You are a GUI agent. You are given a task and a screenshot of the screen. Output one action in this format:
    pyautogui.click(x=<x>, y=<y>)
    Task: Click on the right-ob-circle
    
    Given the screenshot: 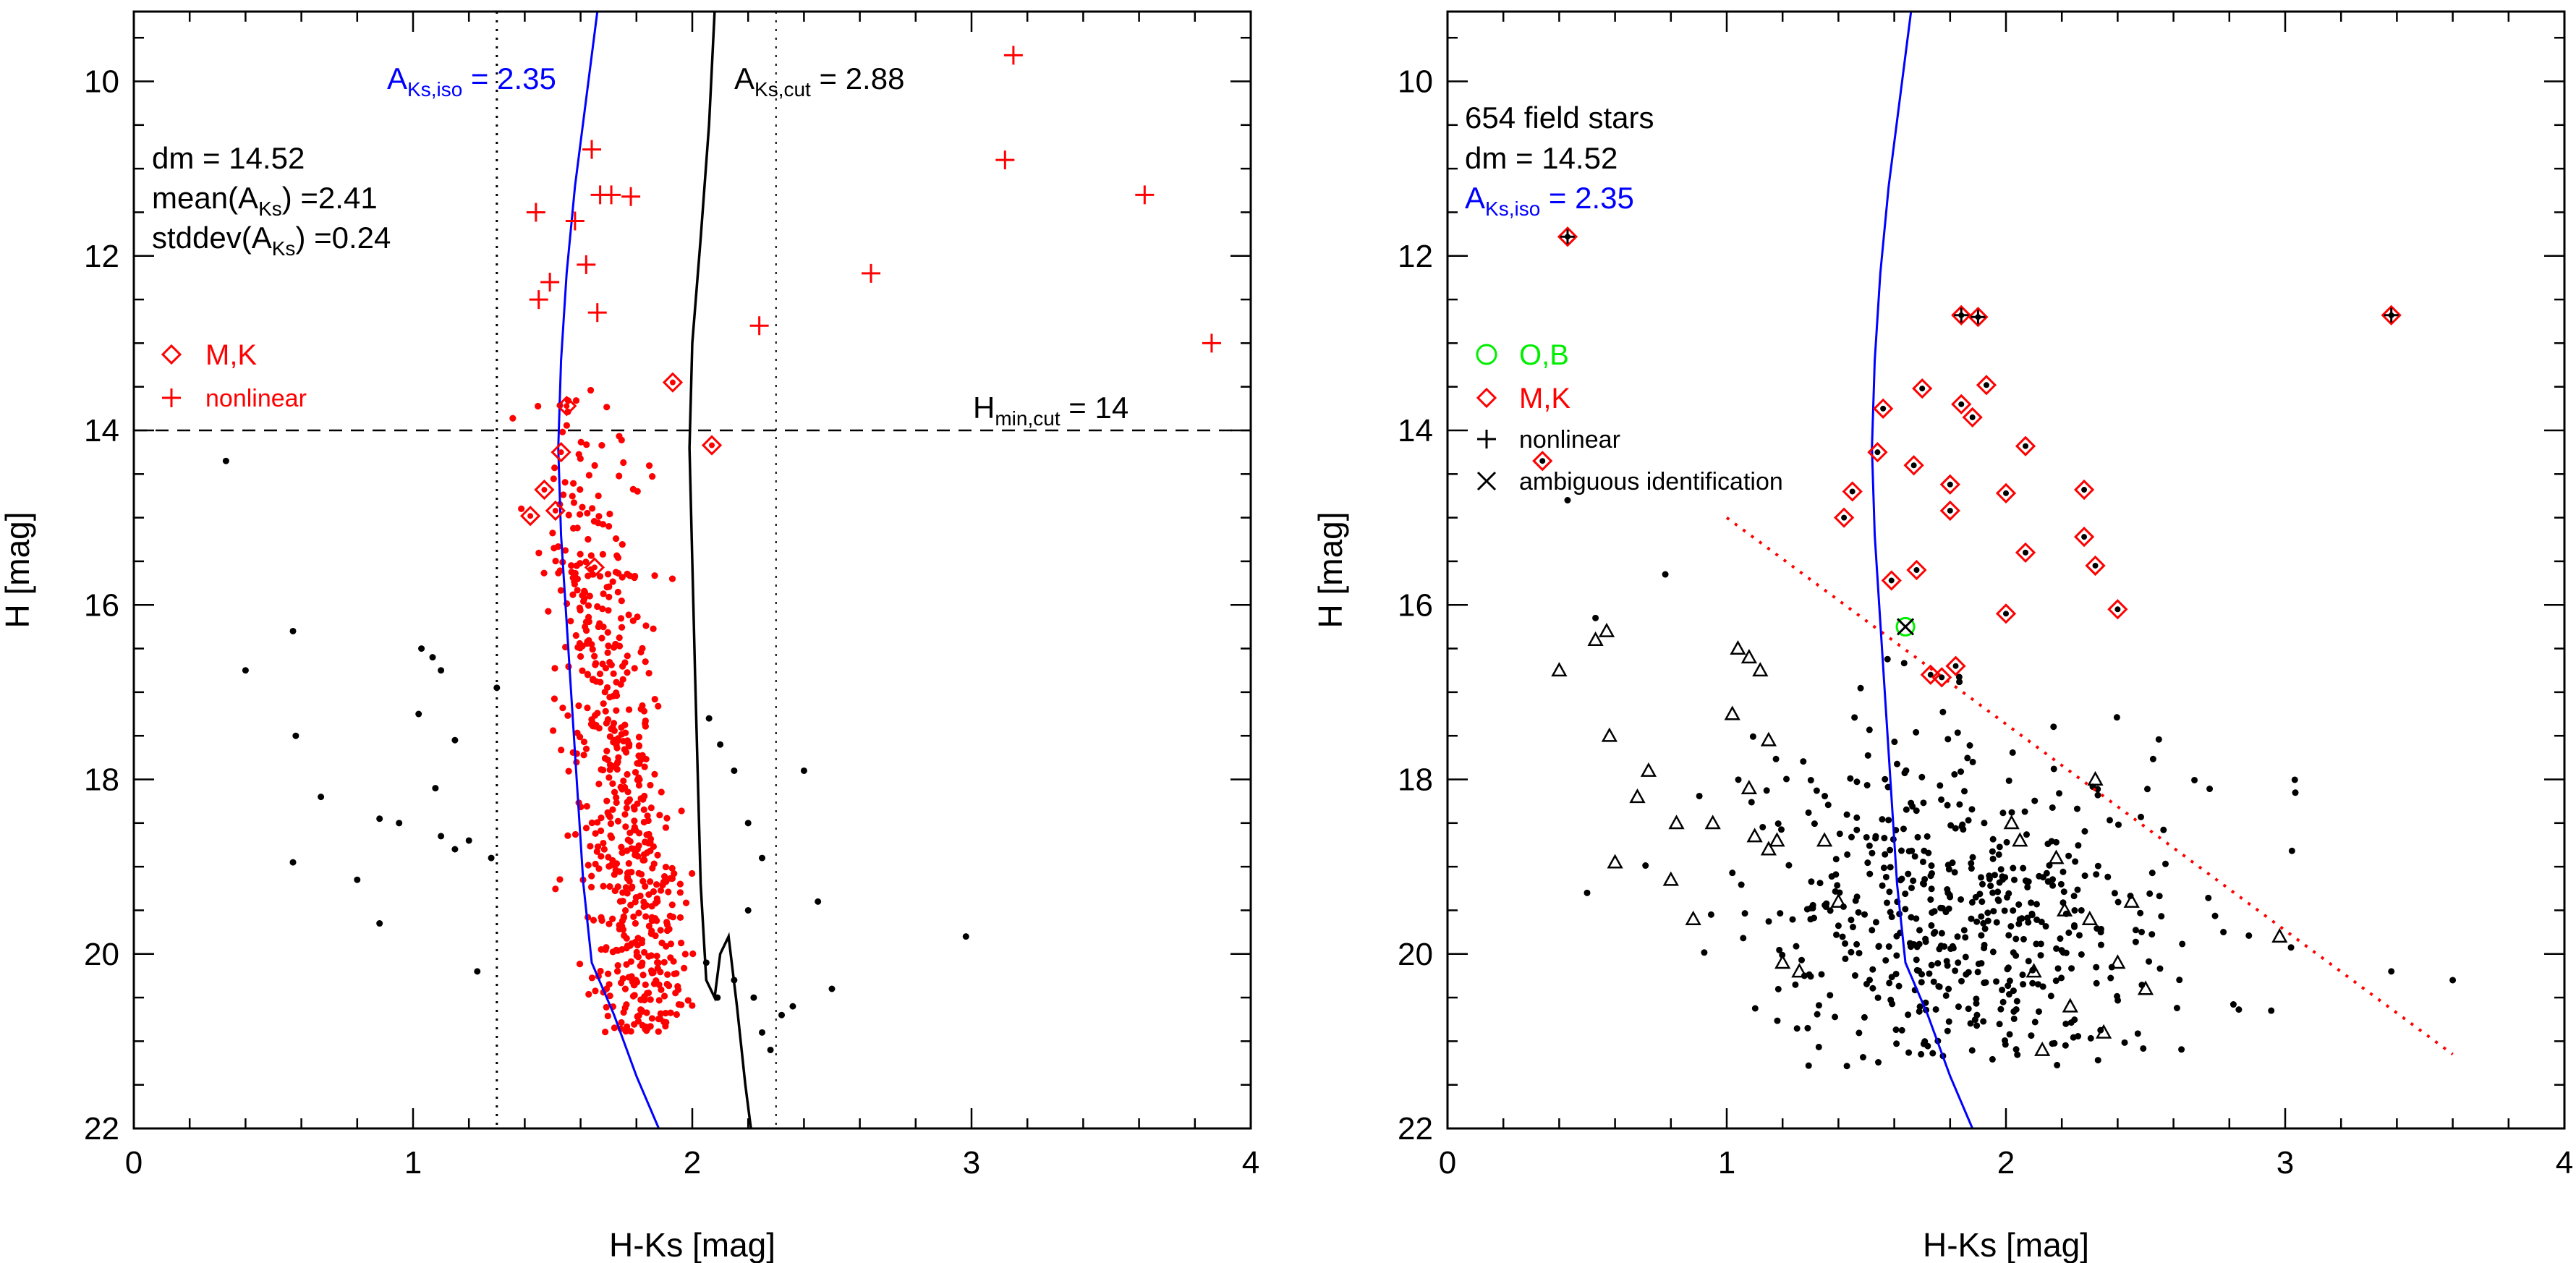 What is the action you would take?
    pyautogui.click(x=1905, y=626)
    